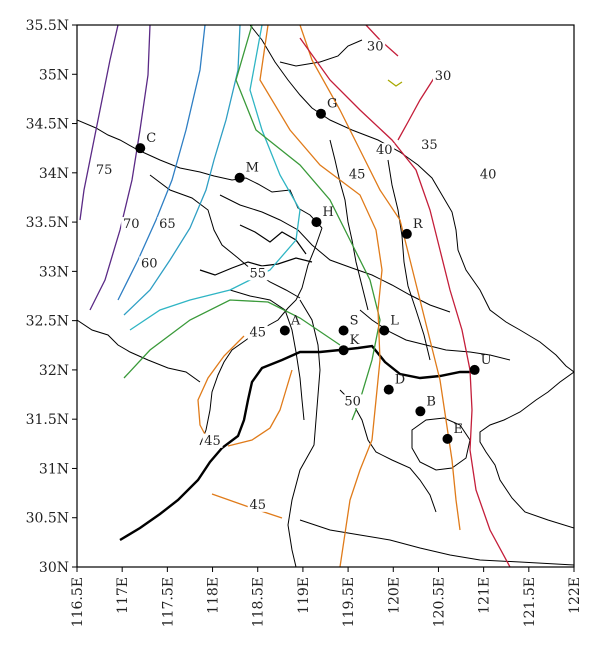 The height and width of the screenshot is (650, 600). Describe the element at coordinates (418, 224) in the screenshot. I see `city-label: R` at that location.